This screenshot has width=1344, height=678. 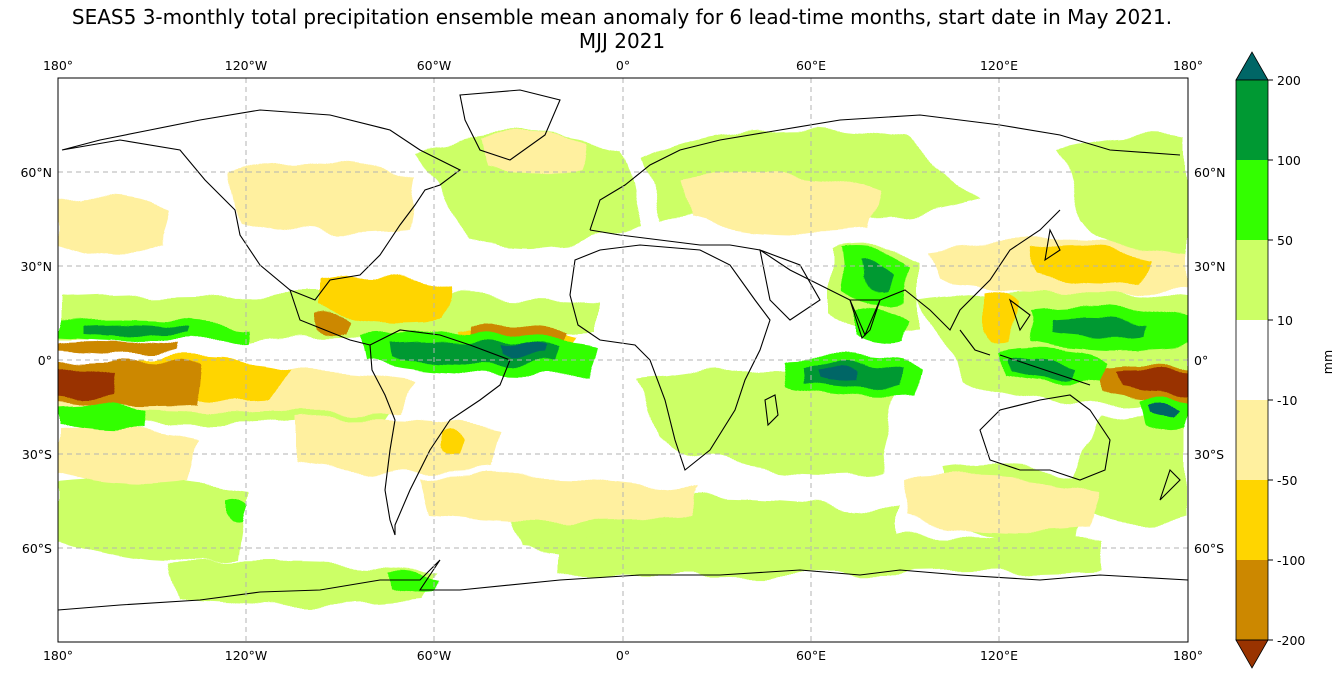 I want to click on colorbar-tick-label: -10, so click(x=1287, y=400).